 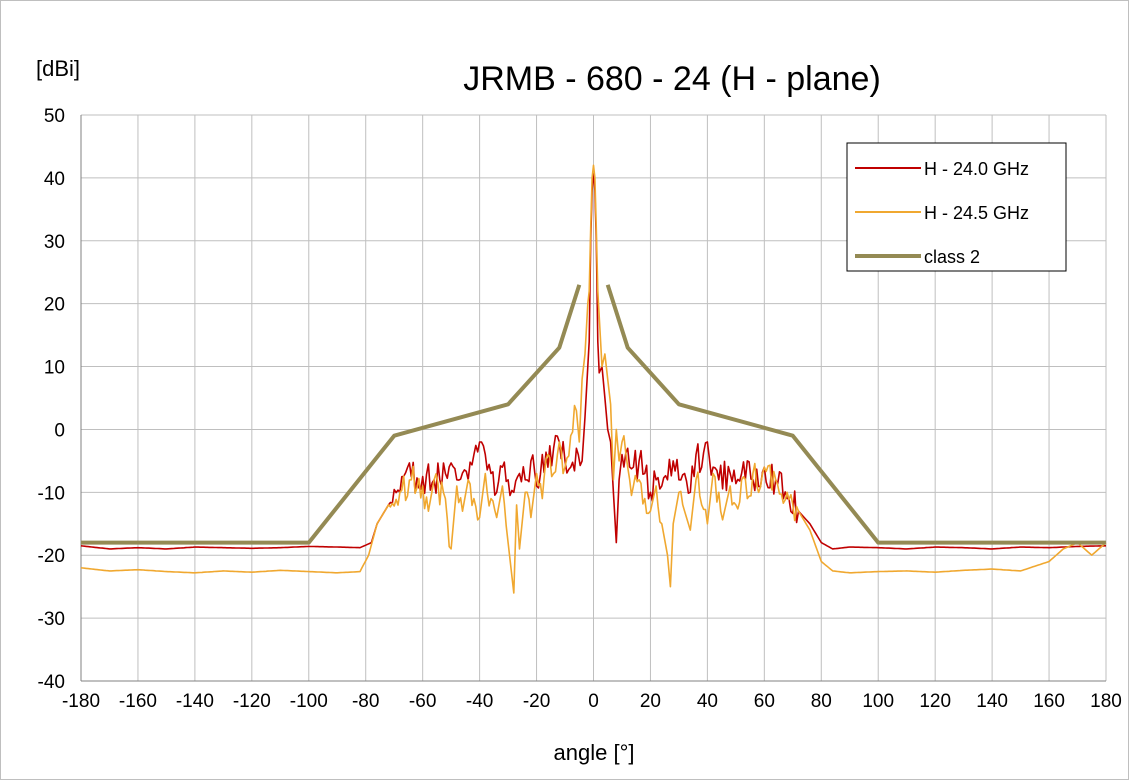 I want to click on x-tick-label: -80, so click(x=365, y=701).